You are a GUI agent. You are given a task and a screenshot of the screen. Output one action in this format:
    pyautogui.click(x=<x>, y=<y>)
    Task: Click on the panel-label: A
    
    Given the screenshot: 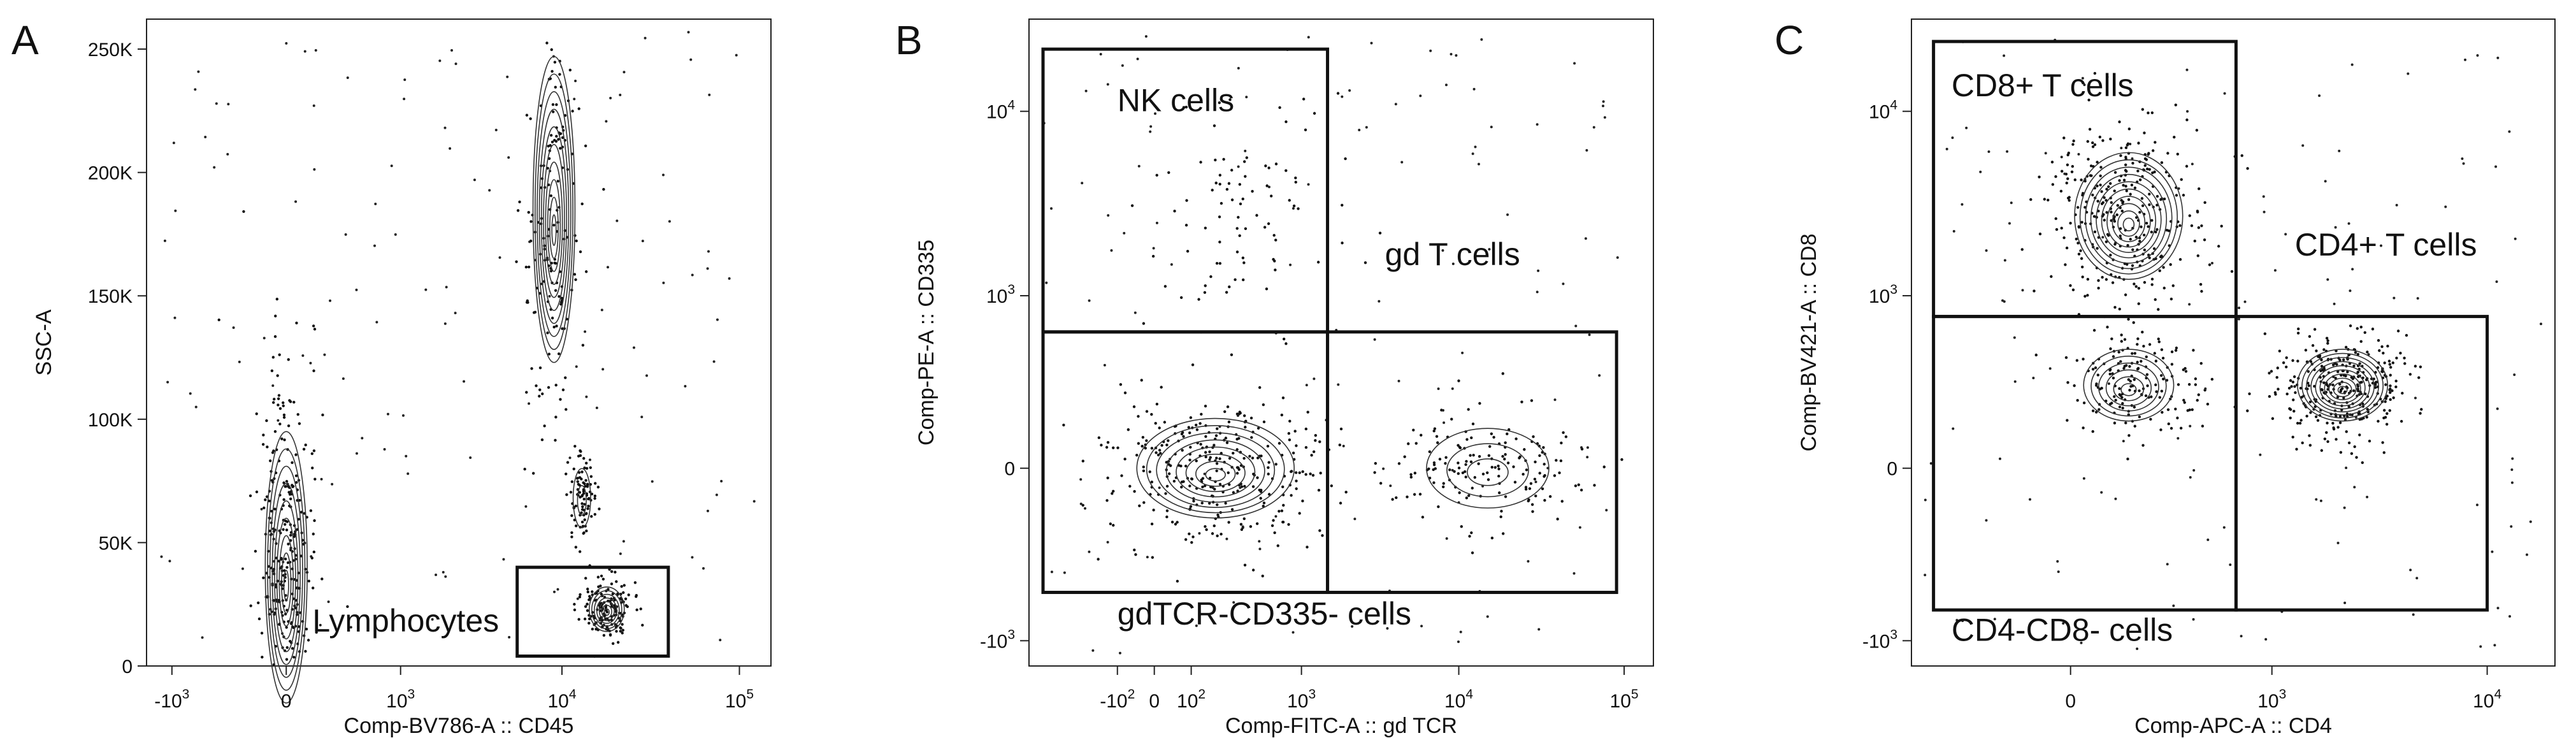 What is the action you would take?
    pyautogui.click(x=25, y=40)
    